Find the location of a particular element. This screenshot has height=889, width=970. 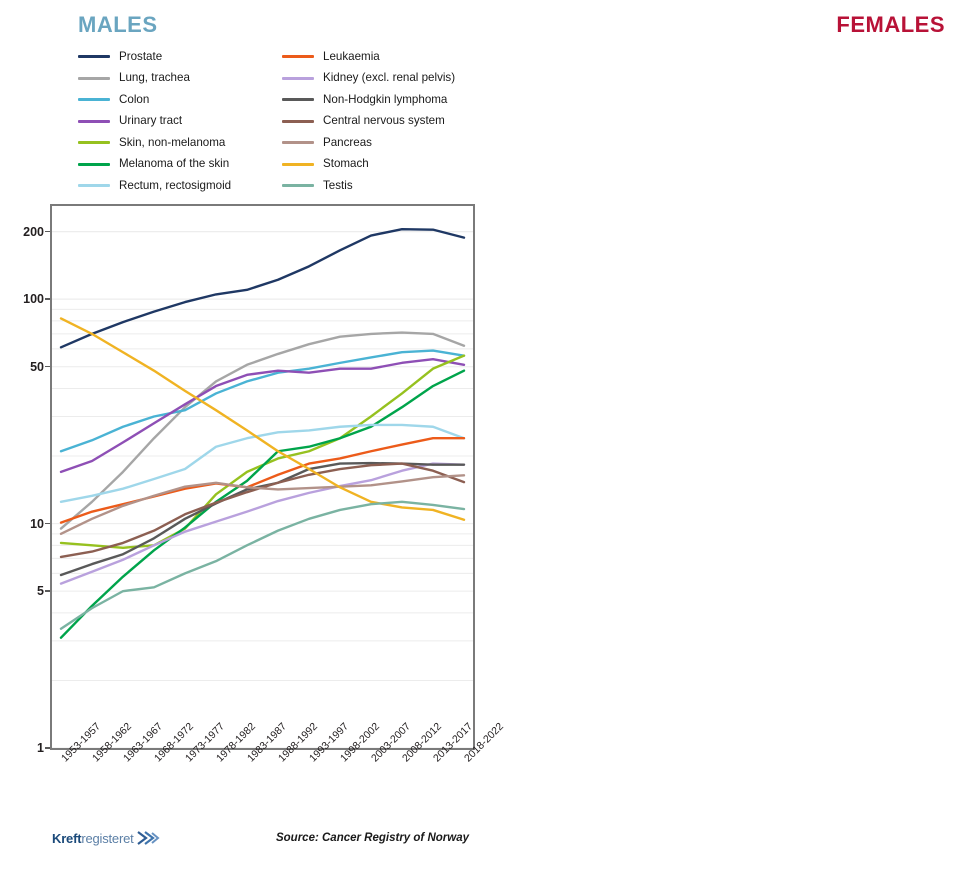

kreftregisteret-logo: Kreftregisteret is located at coordinates (107, 838).